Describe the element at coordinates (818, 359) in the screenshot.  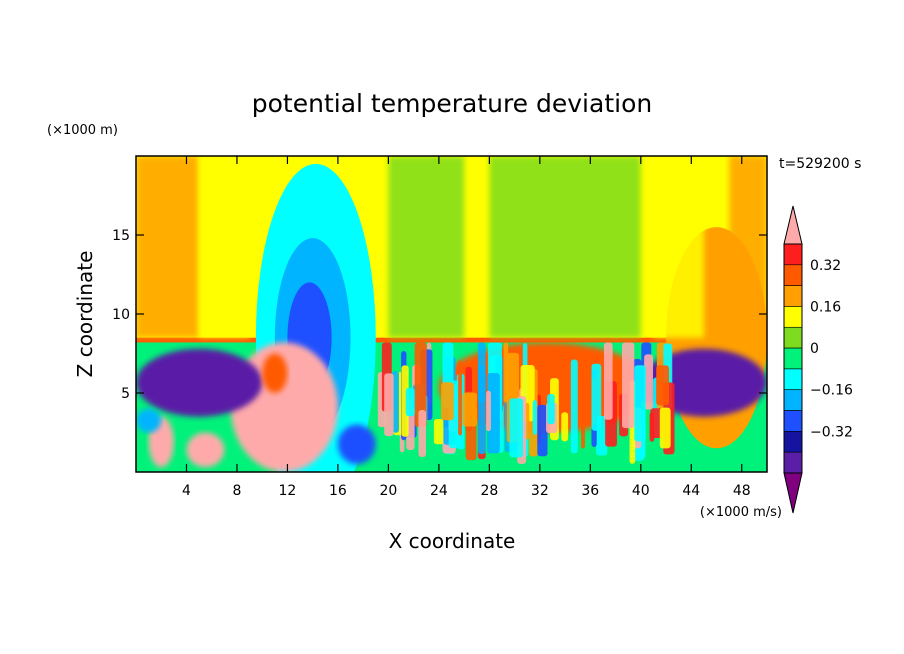
I see `colorbar: 0.32 0.16 0 −0.16 −0.32` at that location.